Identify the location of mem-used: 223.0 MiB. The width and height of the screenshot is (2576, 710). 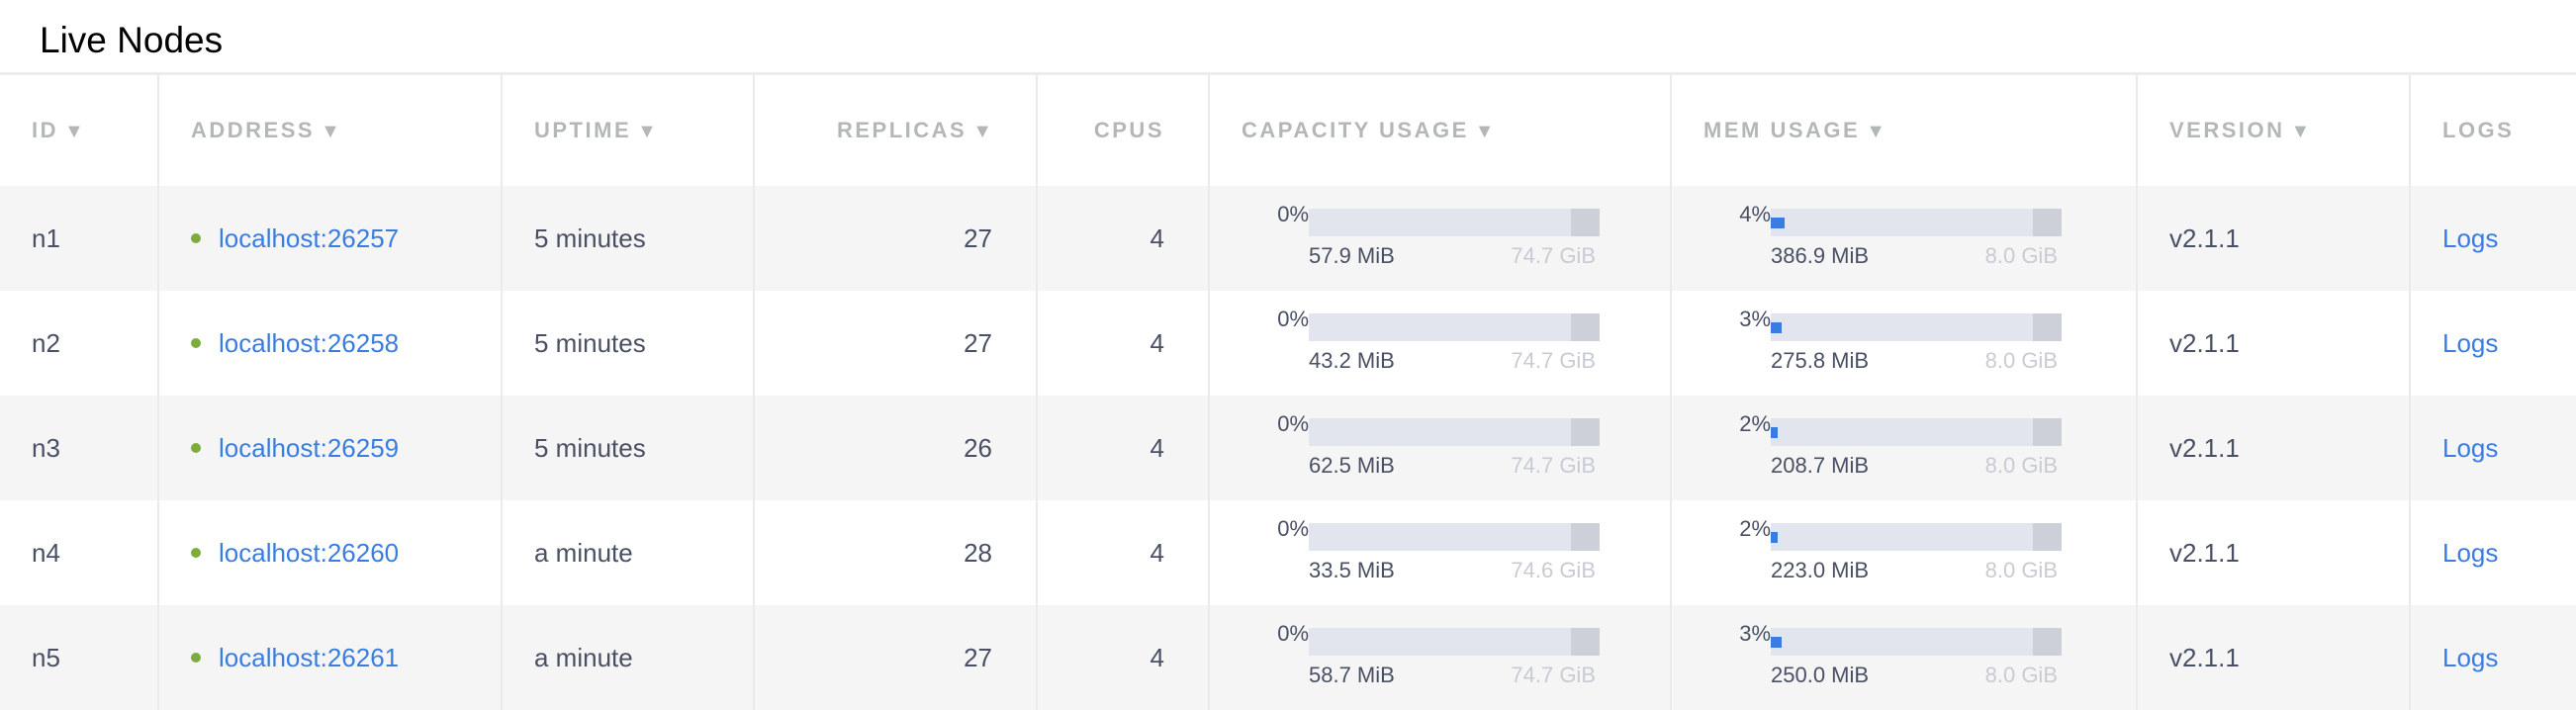
(1821, 570).